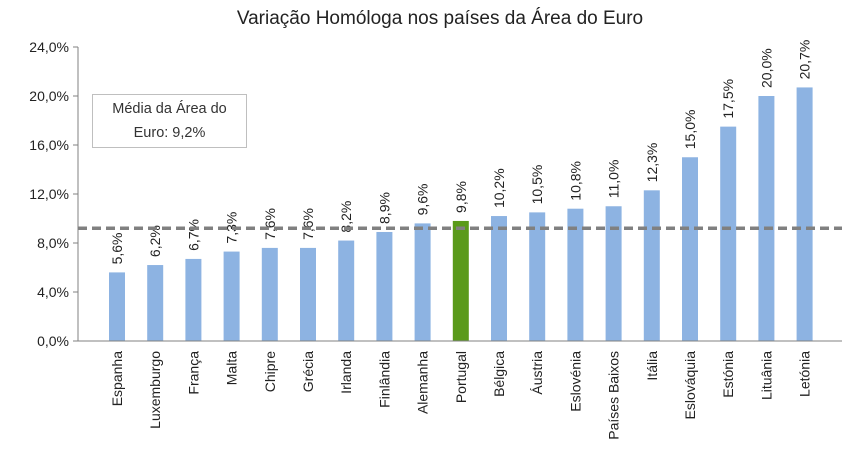 This screenshot has height=461, width=850. What do you see at coordinates (728, 99) in the screenshot?
I see `data-label: 17,5%` at bounding box center [728, 99].